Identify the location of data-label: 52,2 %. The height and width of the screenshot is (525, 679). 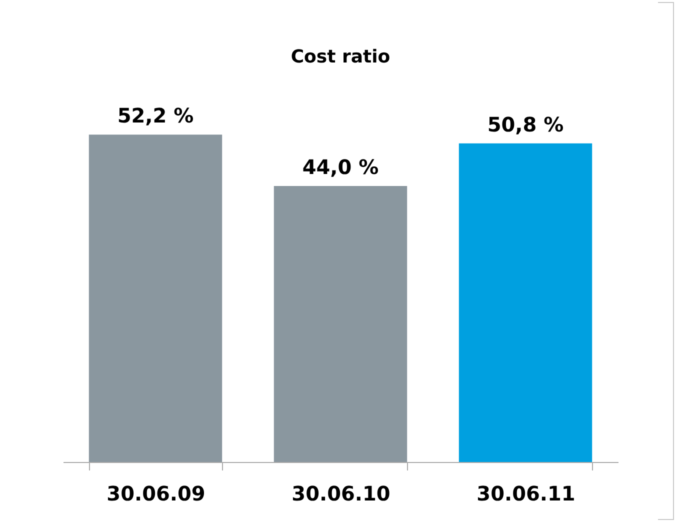
(155, 116).